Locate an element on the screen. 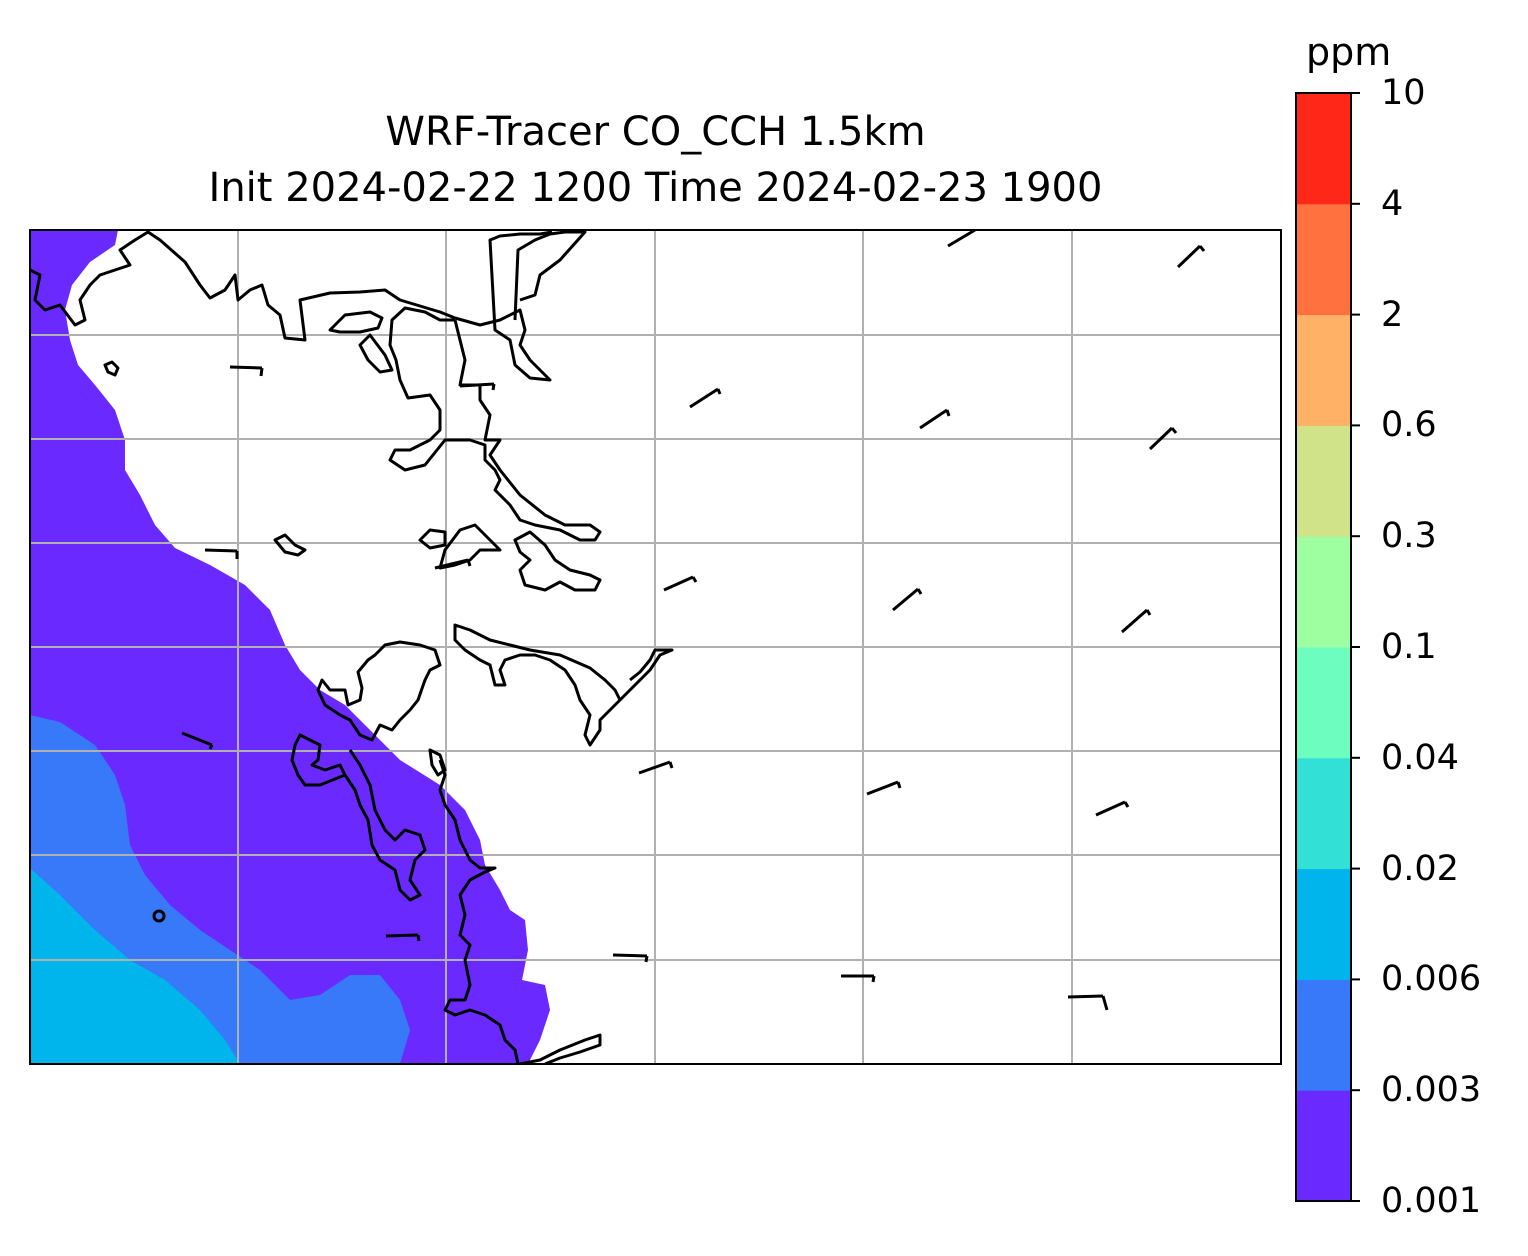 The width and height of the screenshot is (1528, 1256). coastline-delta is located at coordinates (432, 539).